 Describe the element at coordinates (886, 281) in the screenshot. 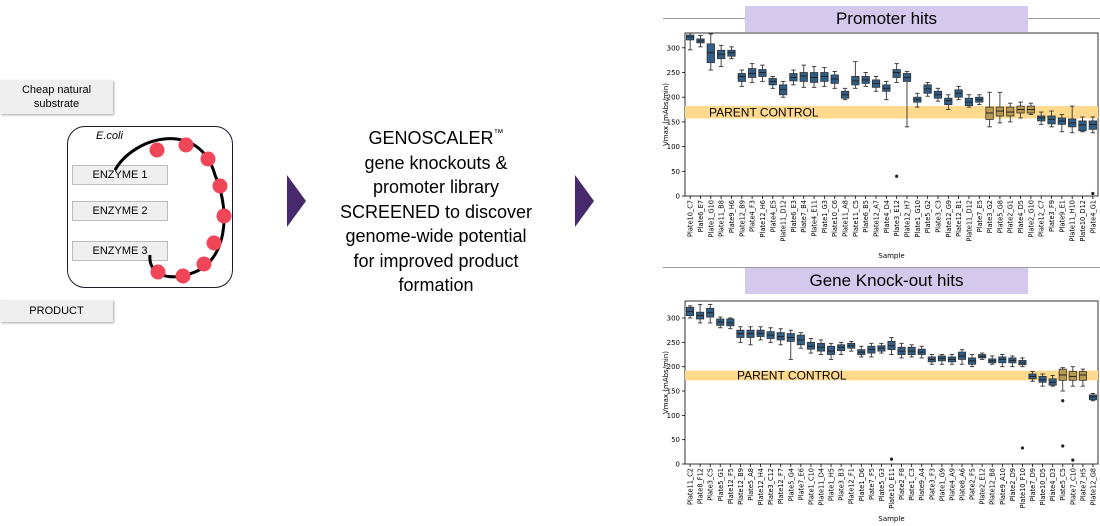

I see `chart2-title: Gene Knock-out hits` at that location.